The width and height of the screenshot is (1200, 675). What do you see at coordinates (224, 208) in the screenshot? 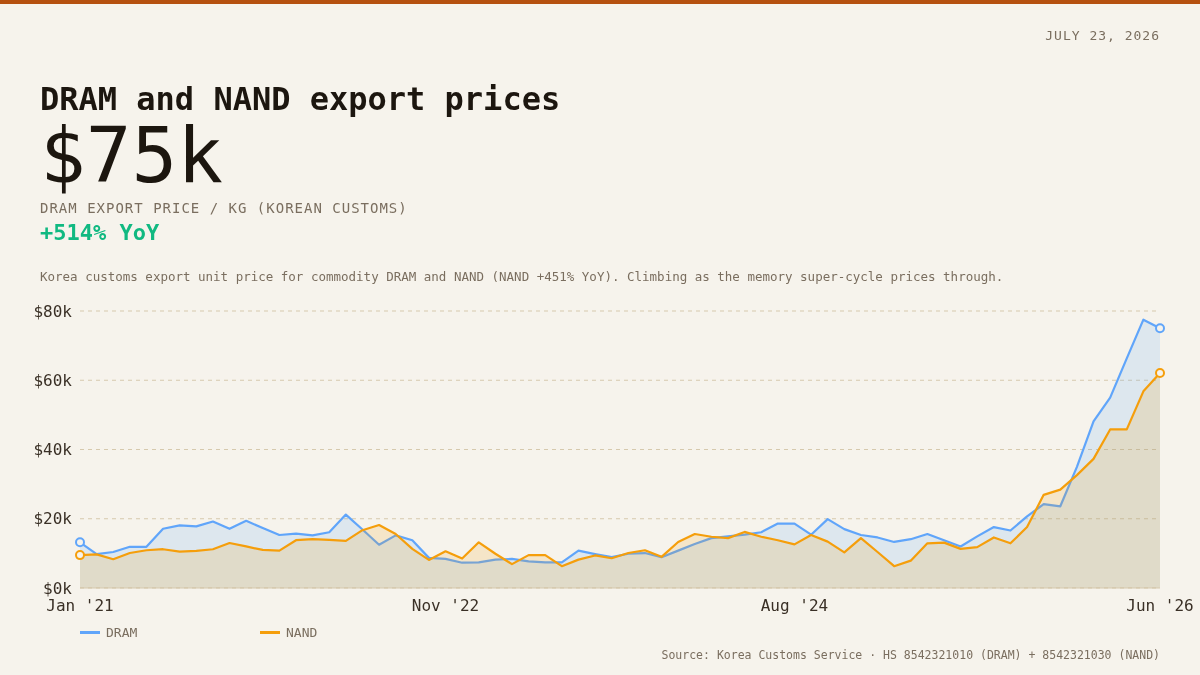
I see `text: DRAM EXPORT PRICE / KG (KOREAN CUSTOMS)` at bounding box center [224, 208].